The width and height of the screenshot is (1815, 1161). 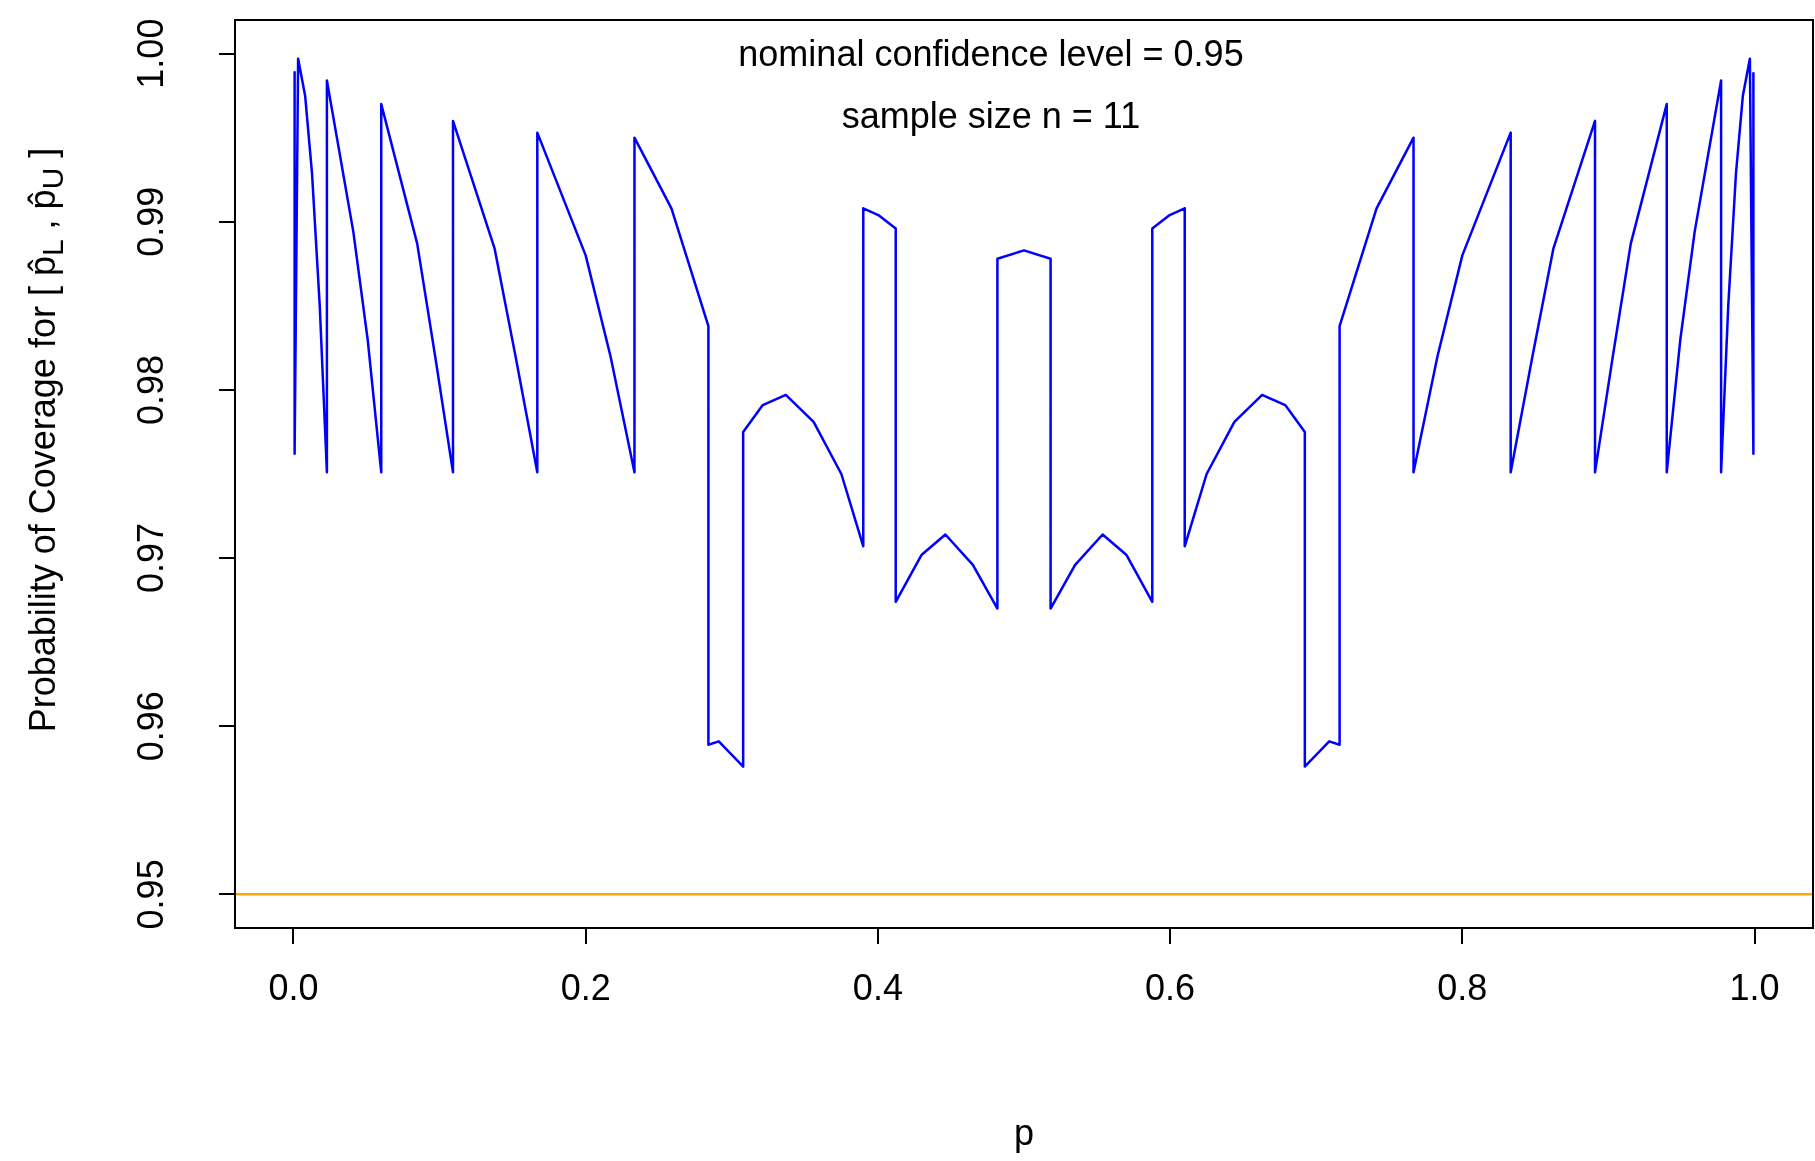 I want to click on x-tick-label: 0.4, so click(x=877, y=987).